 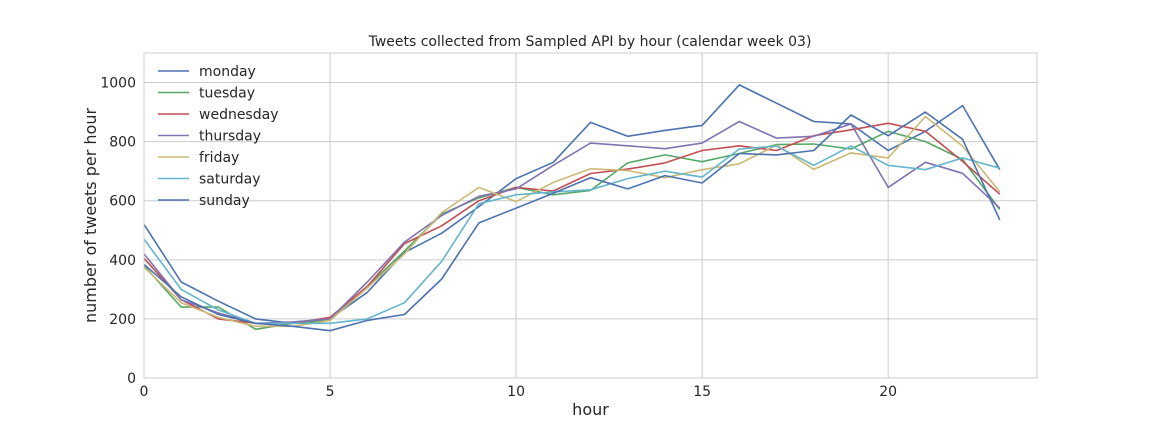 What do you see at coordinates (230, 137) in the screenshot?
I see `legend-label-thursday: thursday` at bounding box center [230, 137].